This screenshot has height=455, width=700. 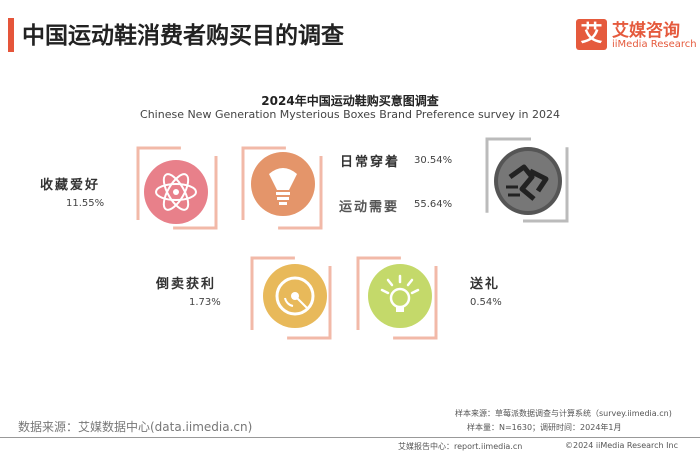 What do you see at coordinates (544, 427) in the screenshot?
I see `sample-size: 样本量：N=1630；调研时间：2024年1月` at bounding box center [544, 427].